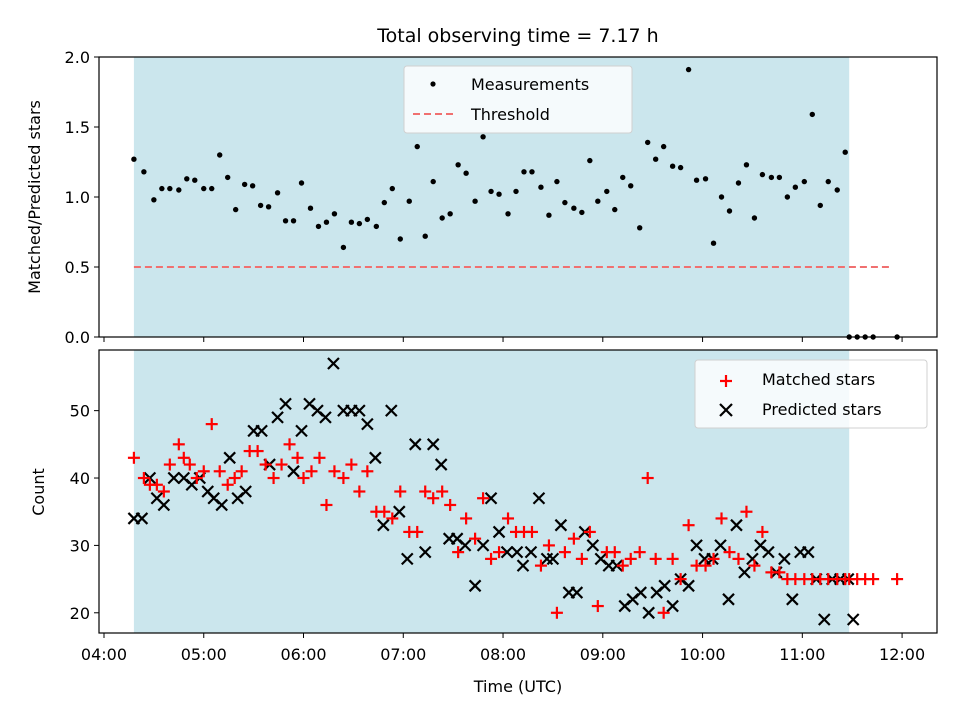  Describe the element at coordinates (77, 337) in the screenshot. I see `top-y-tick-label: 0.0` at that location.